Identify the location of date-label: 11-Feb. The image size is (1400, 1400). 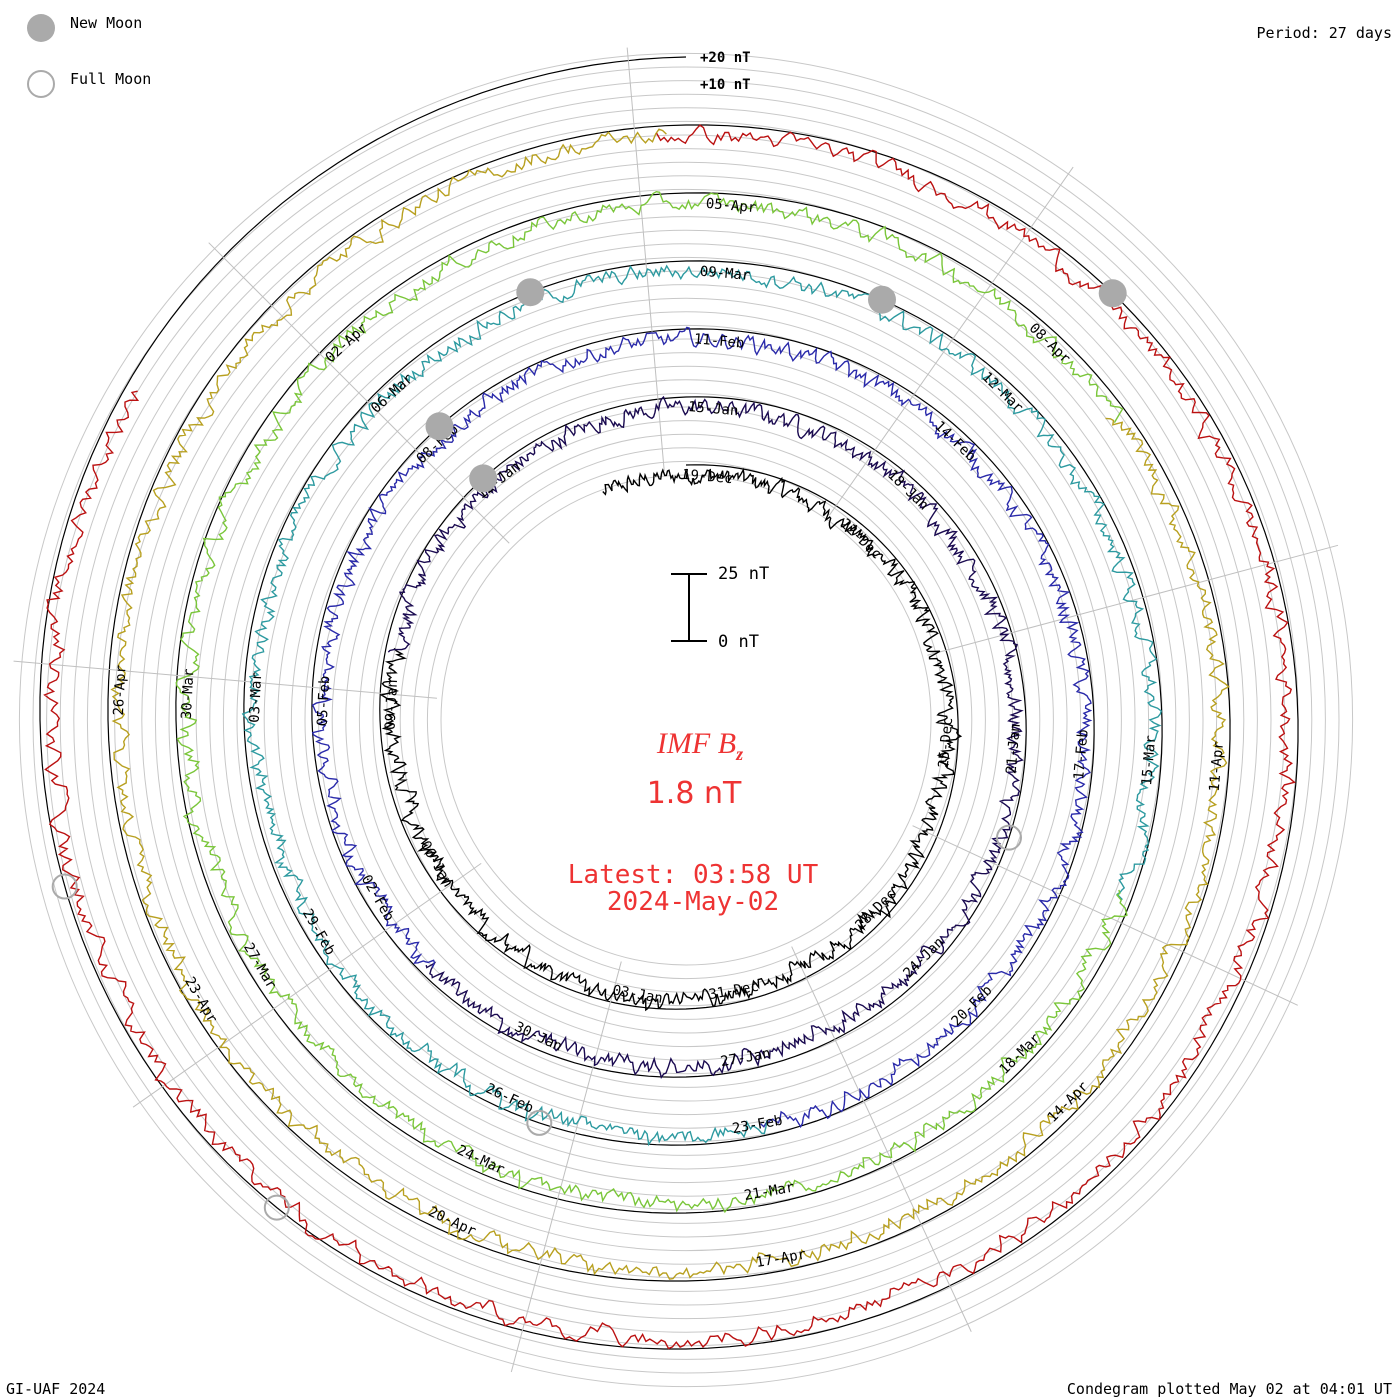
(719, 341).